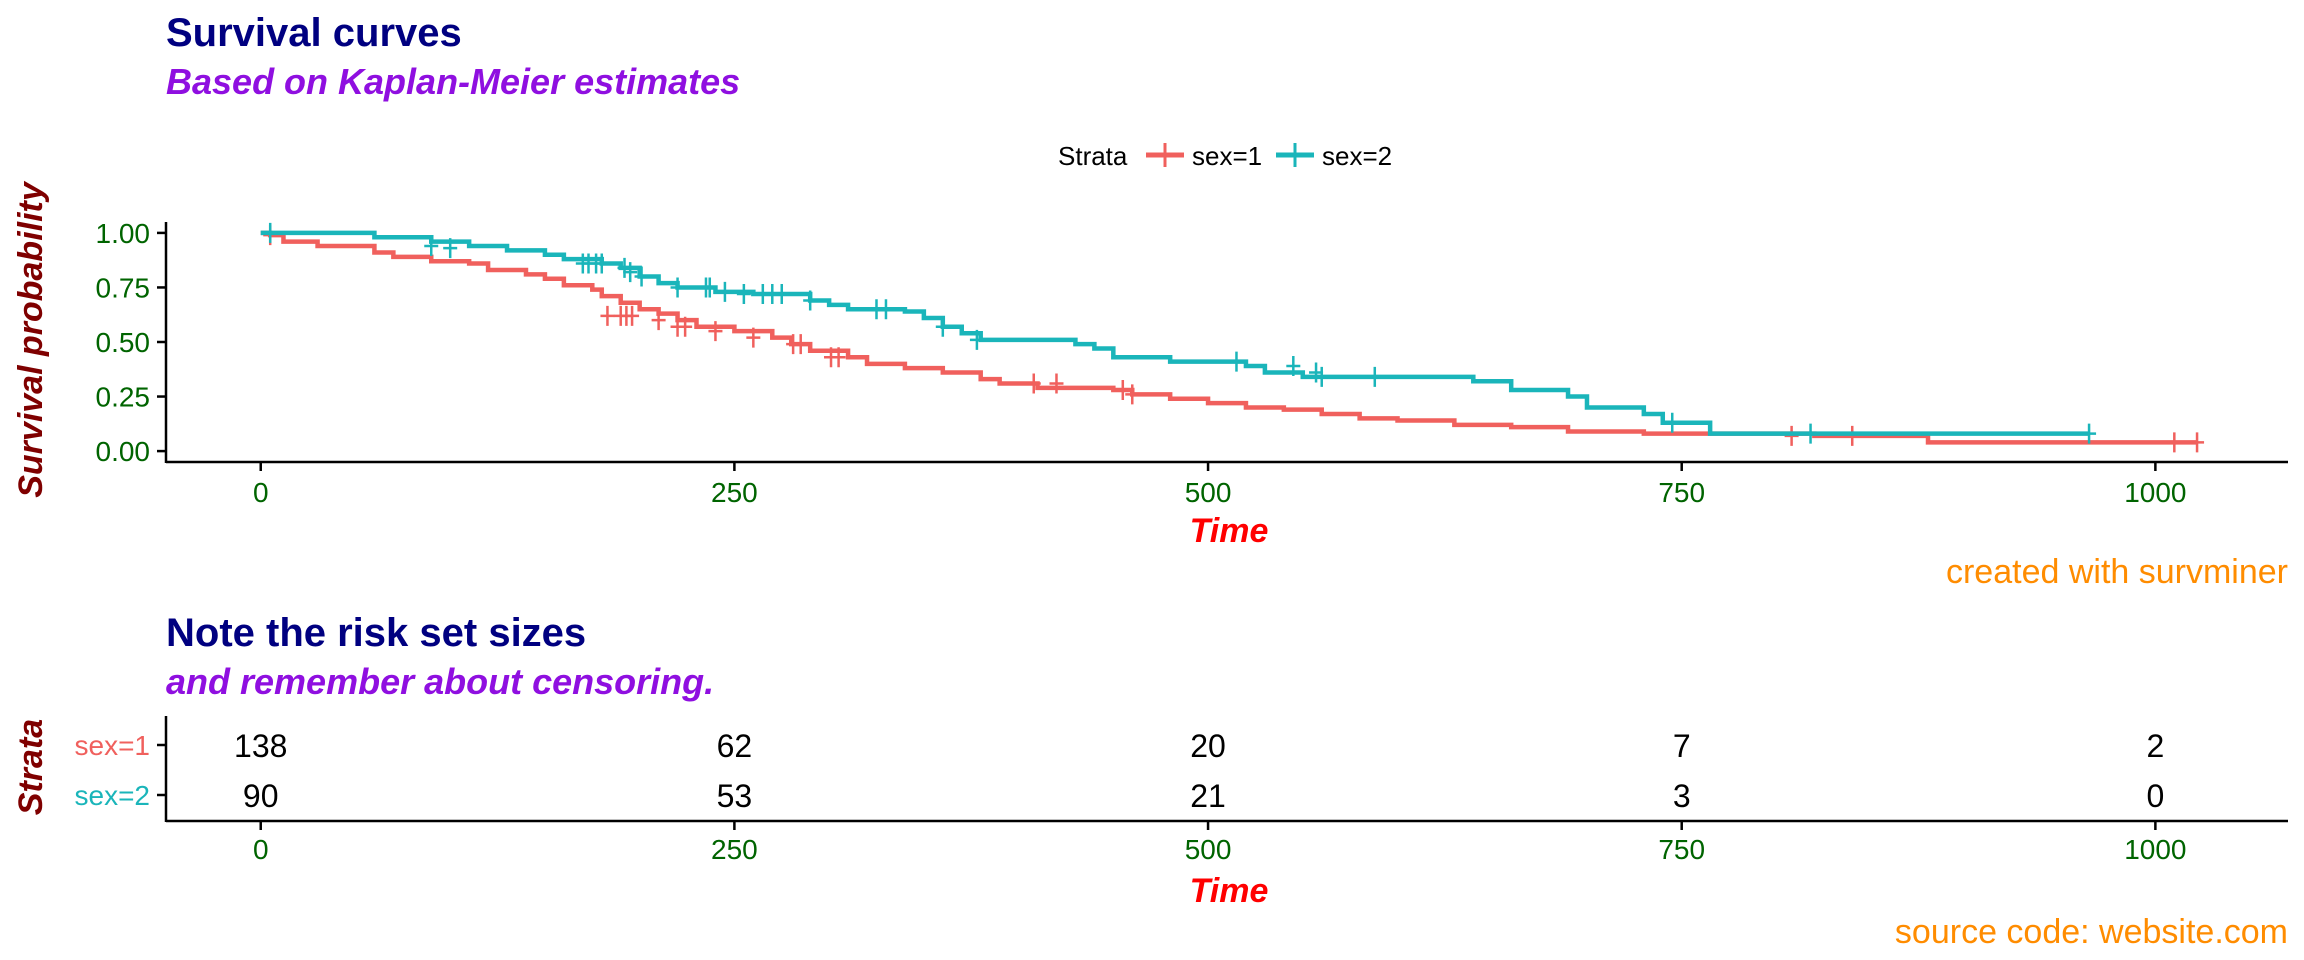  Describe the element at coordinates (1682, 746) in the screenshot. I see `risk-count-cell: 7` at that location.